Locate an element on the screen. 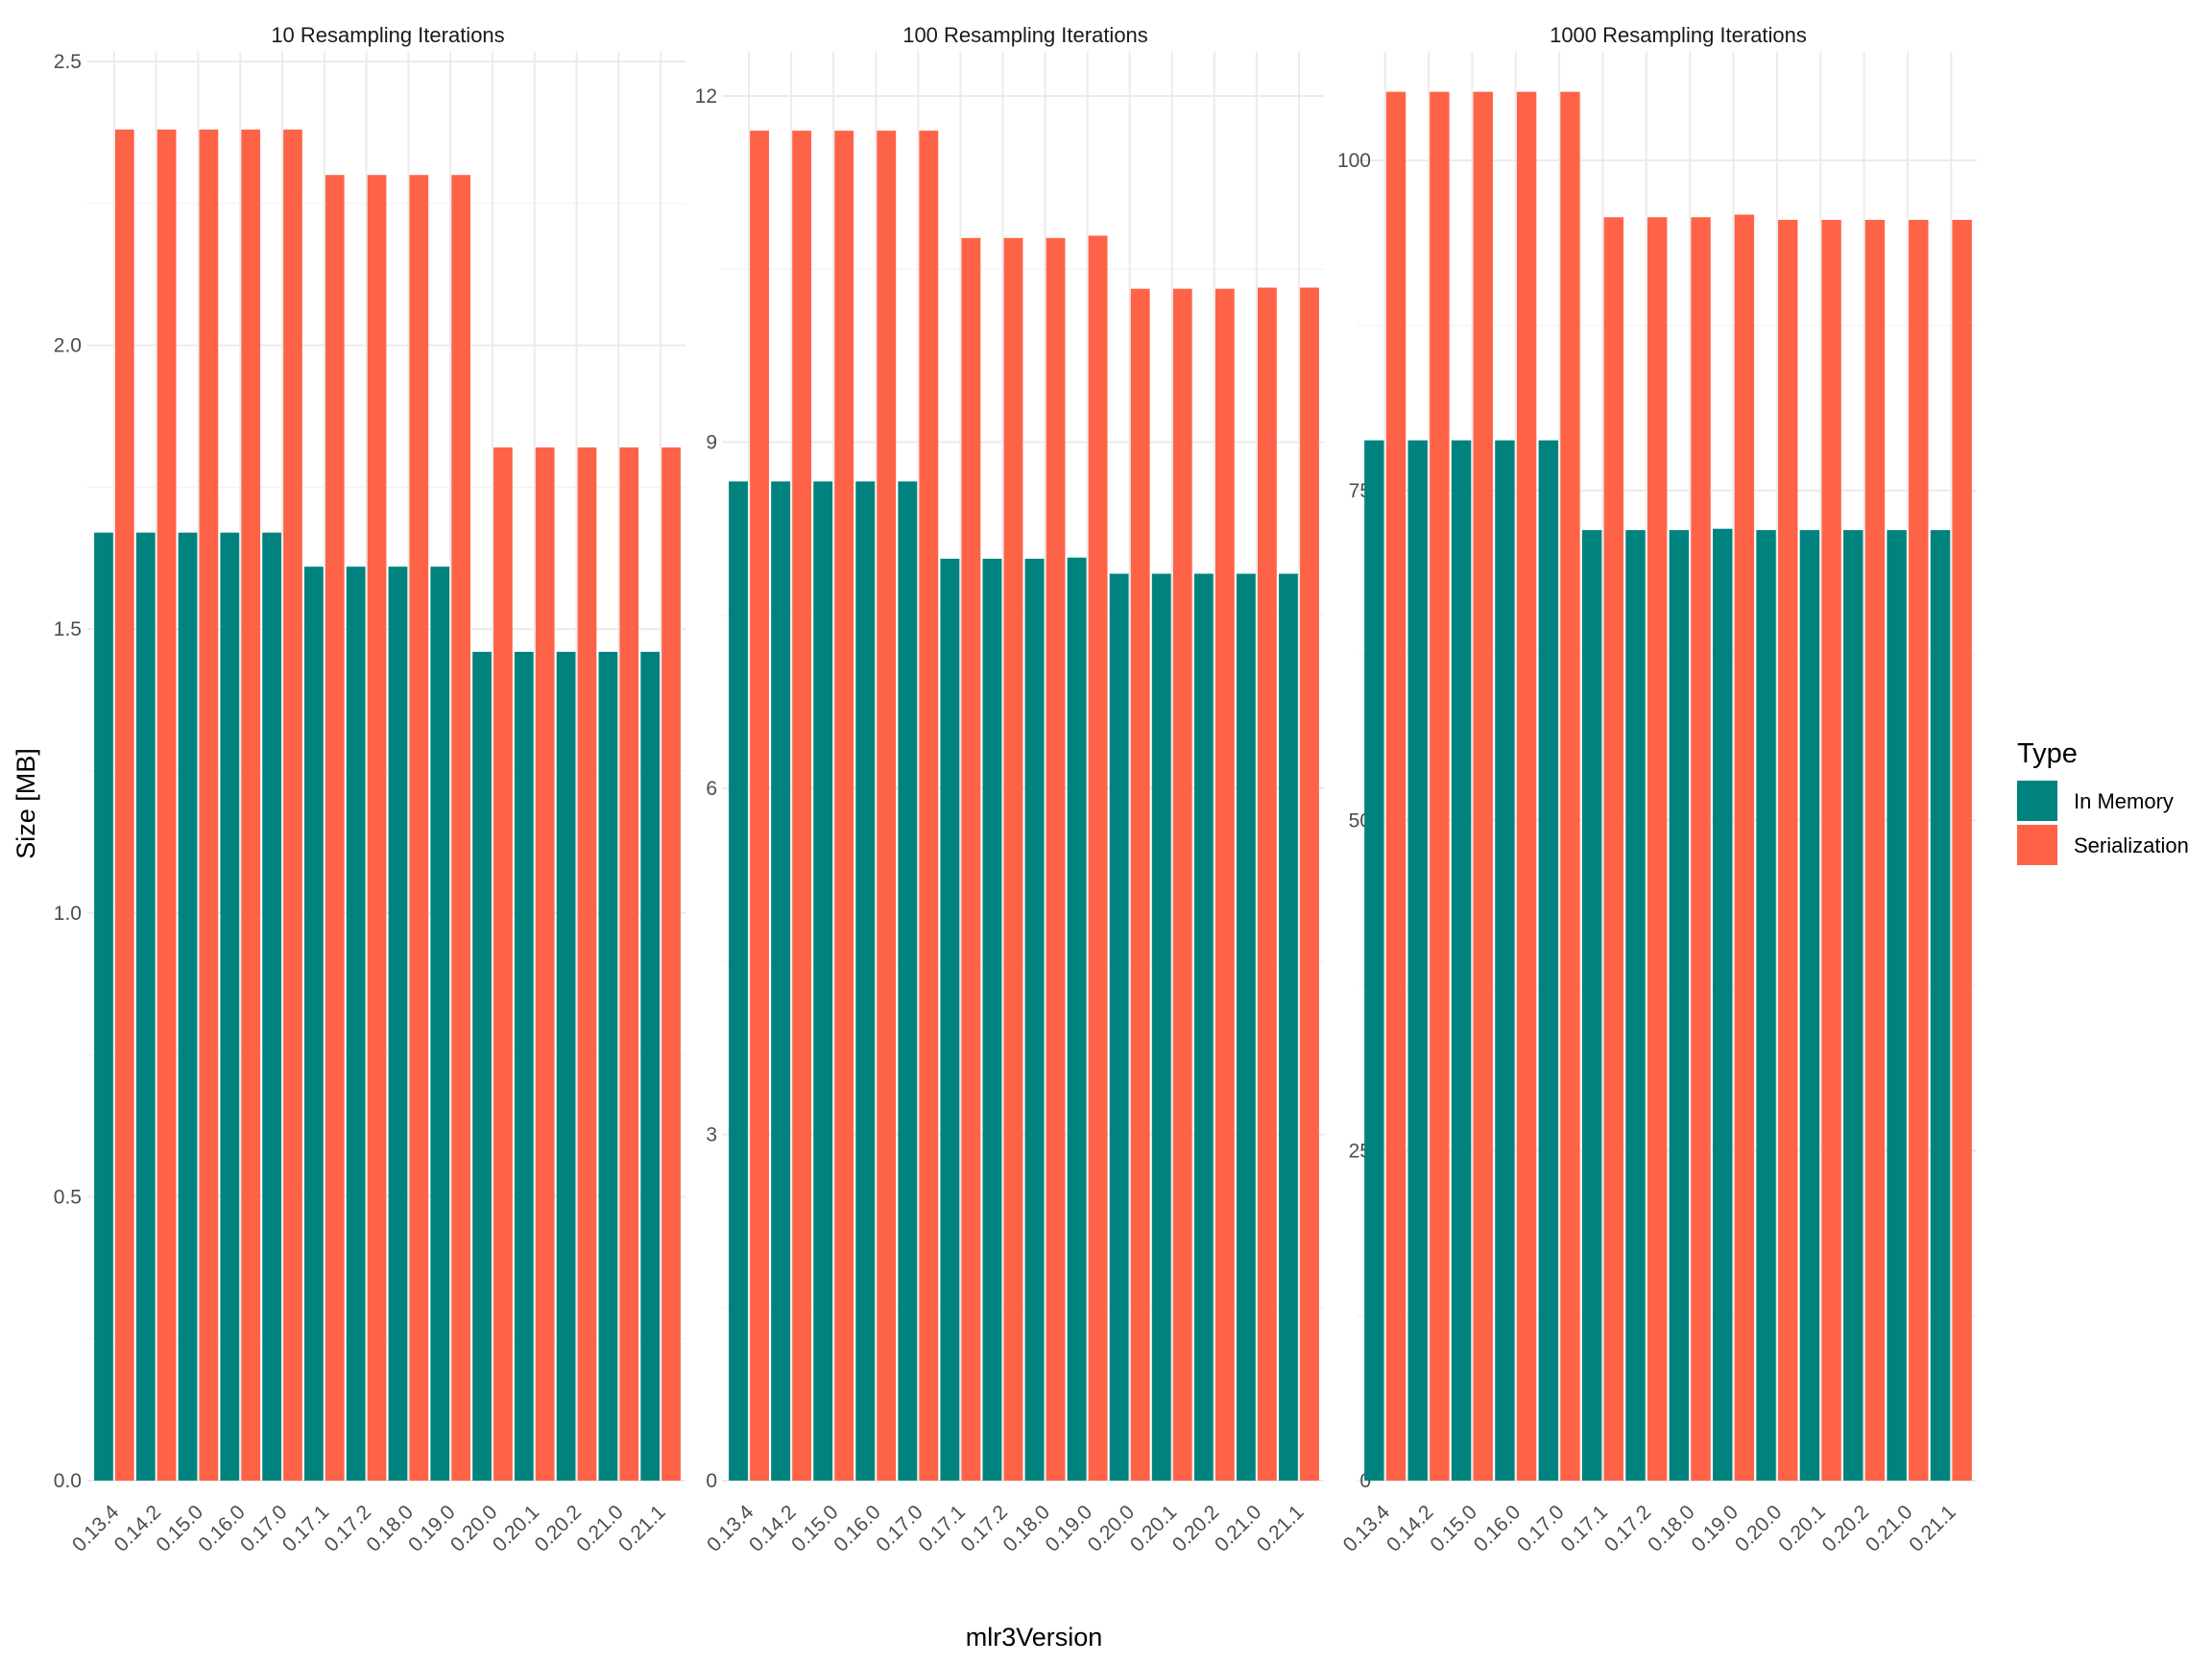 Image resolution: width=2212 pixels, height=1664 pixels. x-tick-label: 0.15.0 is located at coordinates (1453, 1529).